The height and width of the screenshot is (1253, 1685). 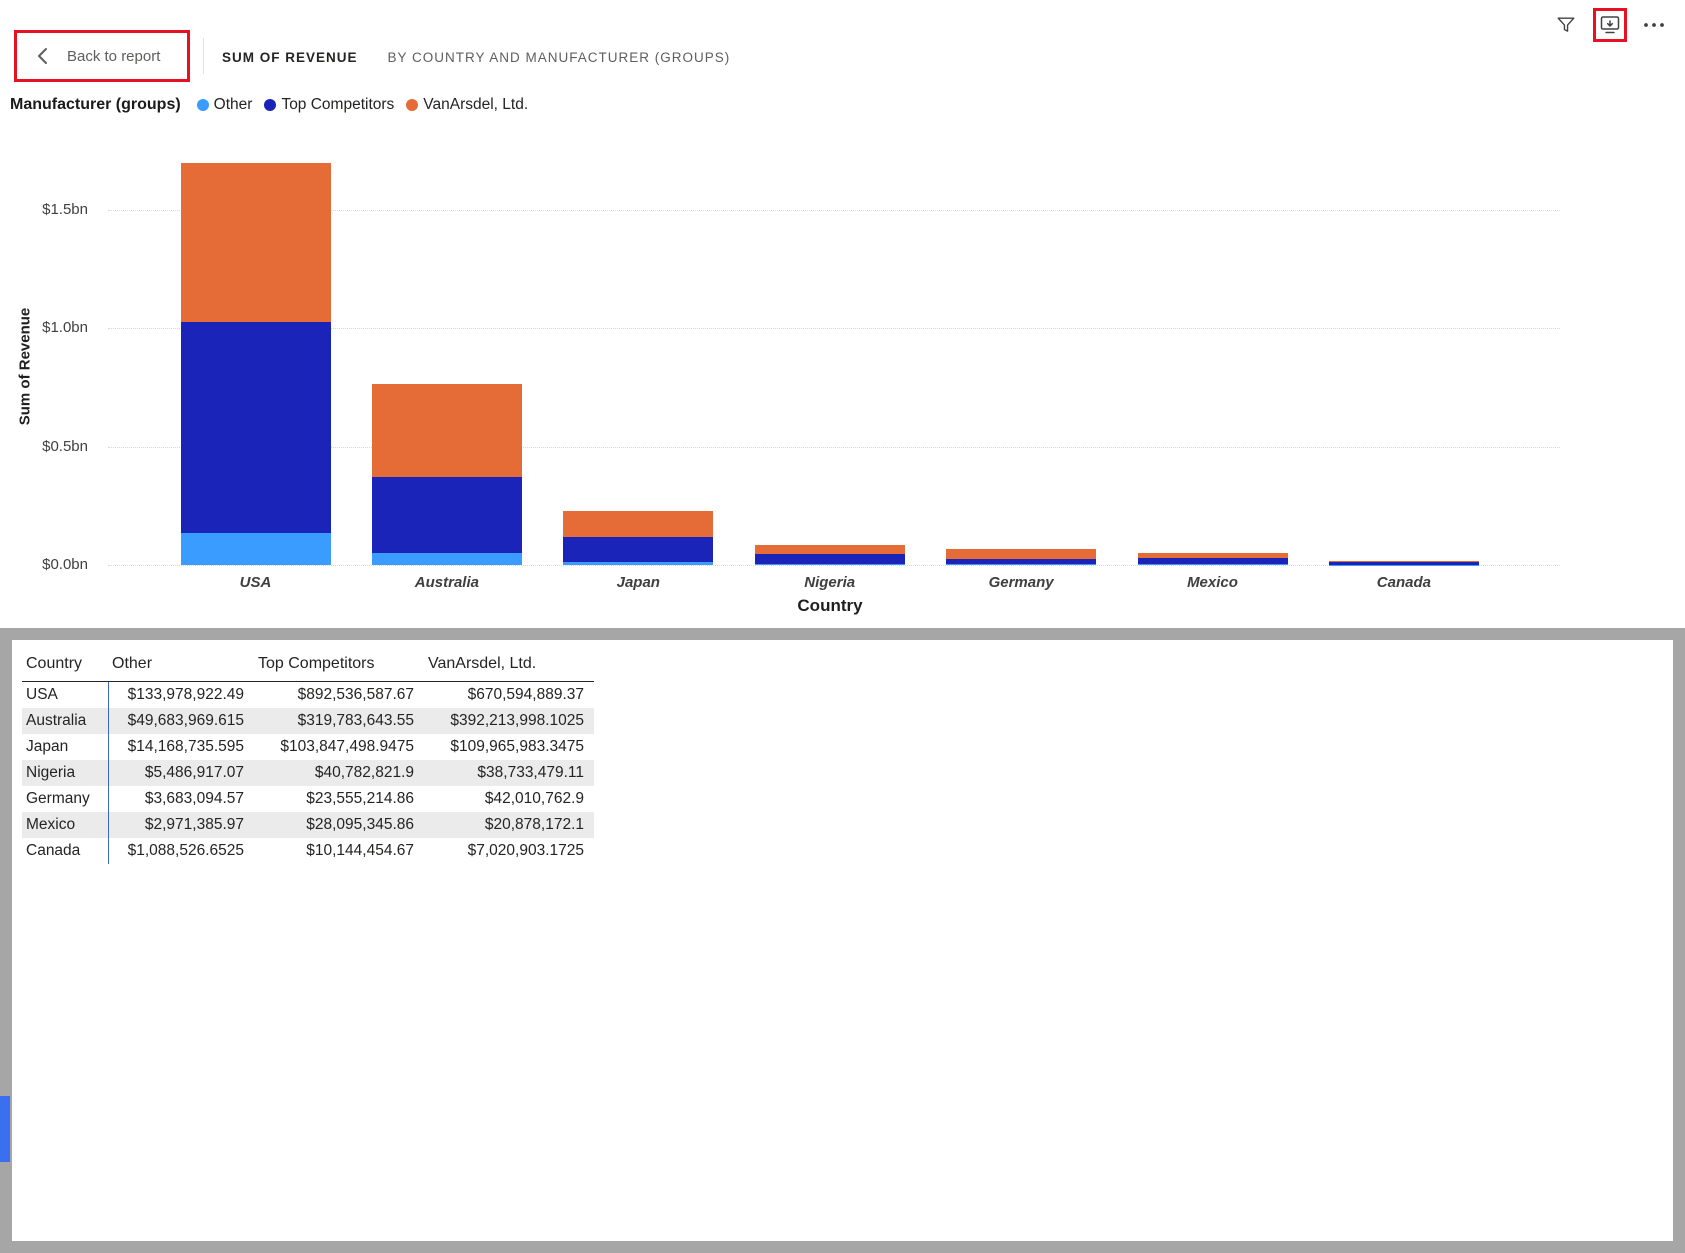 I want to click on table-cell-value: $38,733,479.11, so click(x=530, y=772).